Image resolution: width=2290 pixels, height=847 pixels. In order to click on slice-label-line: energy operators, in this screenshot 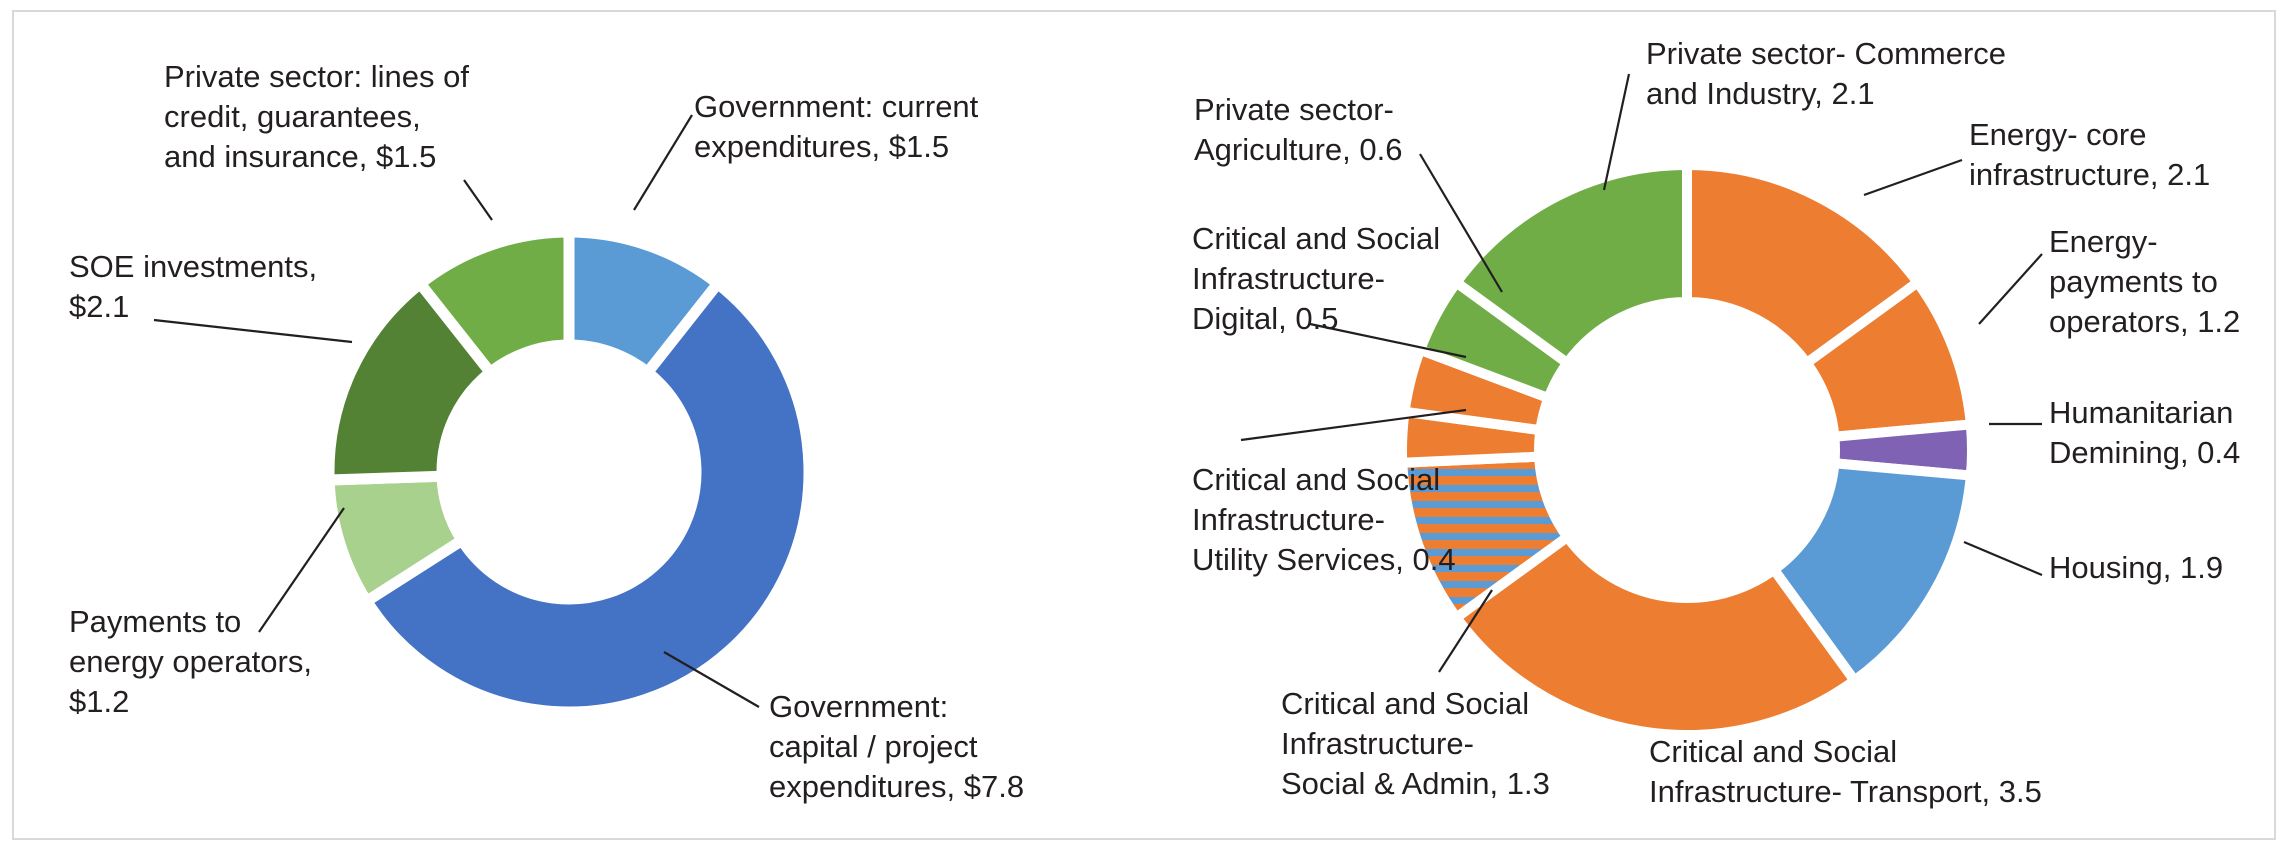, I will do `click(190, 661)`.